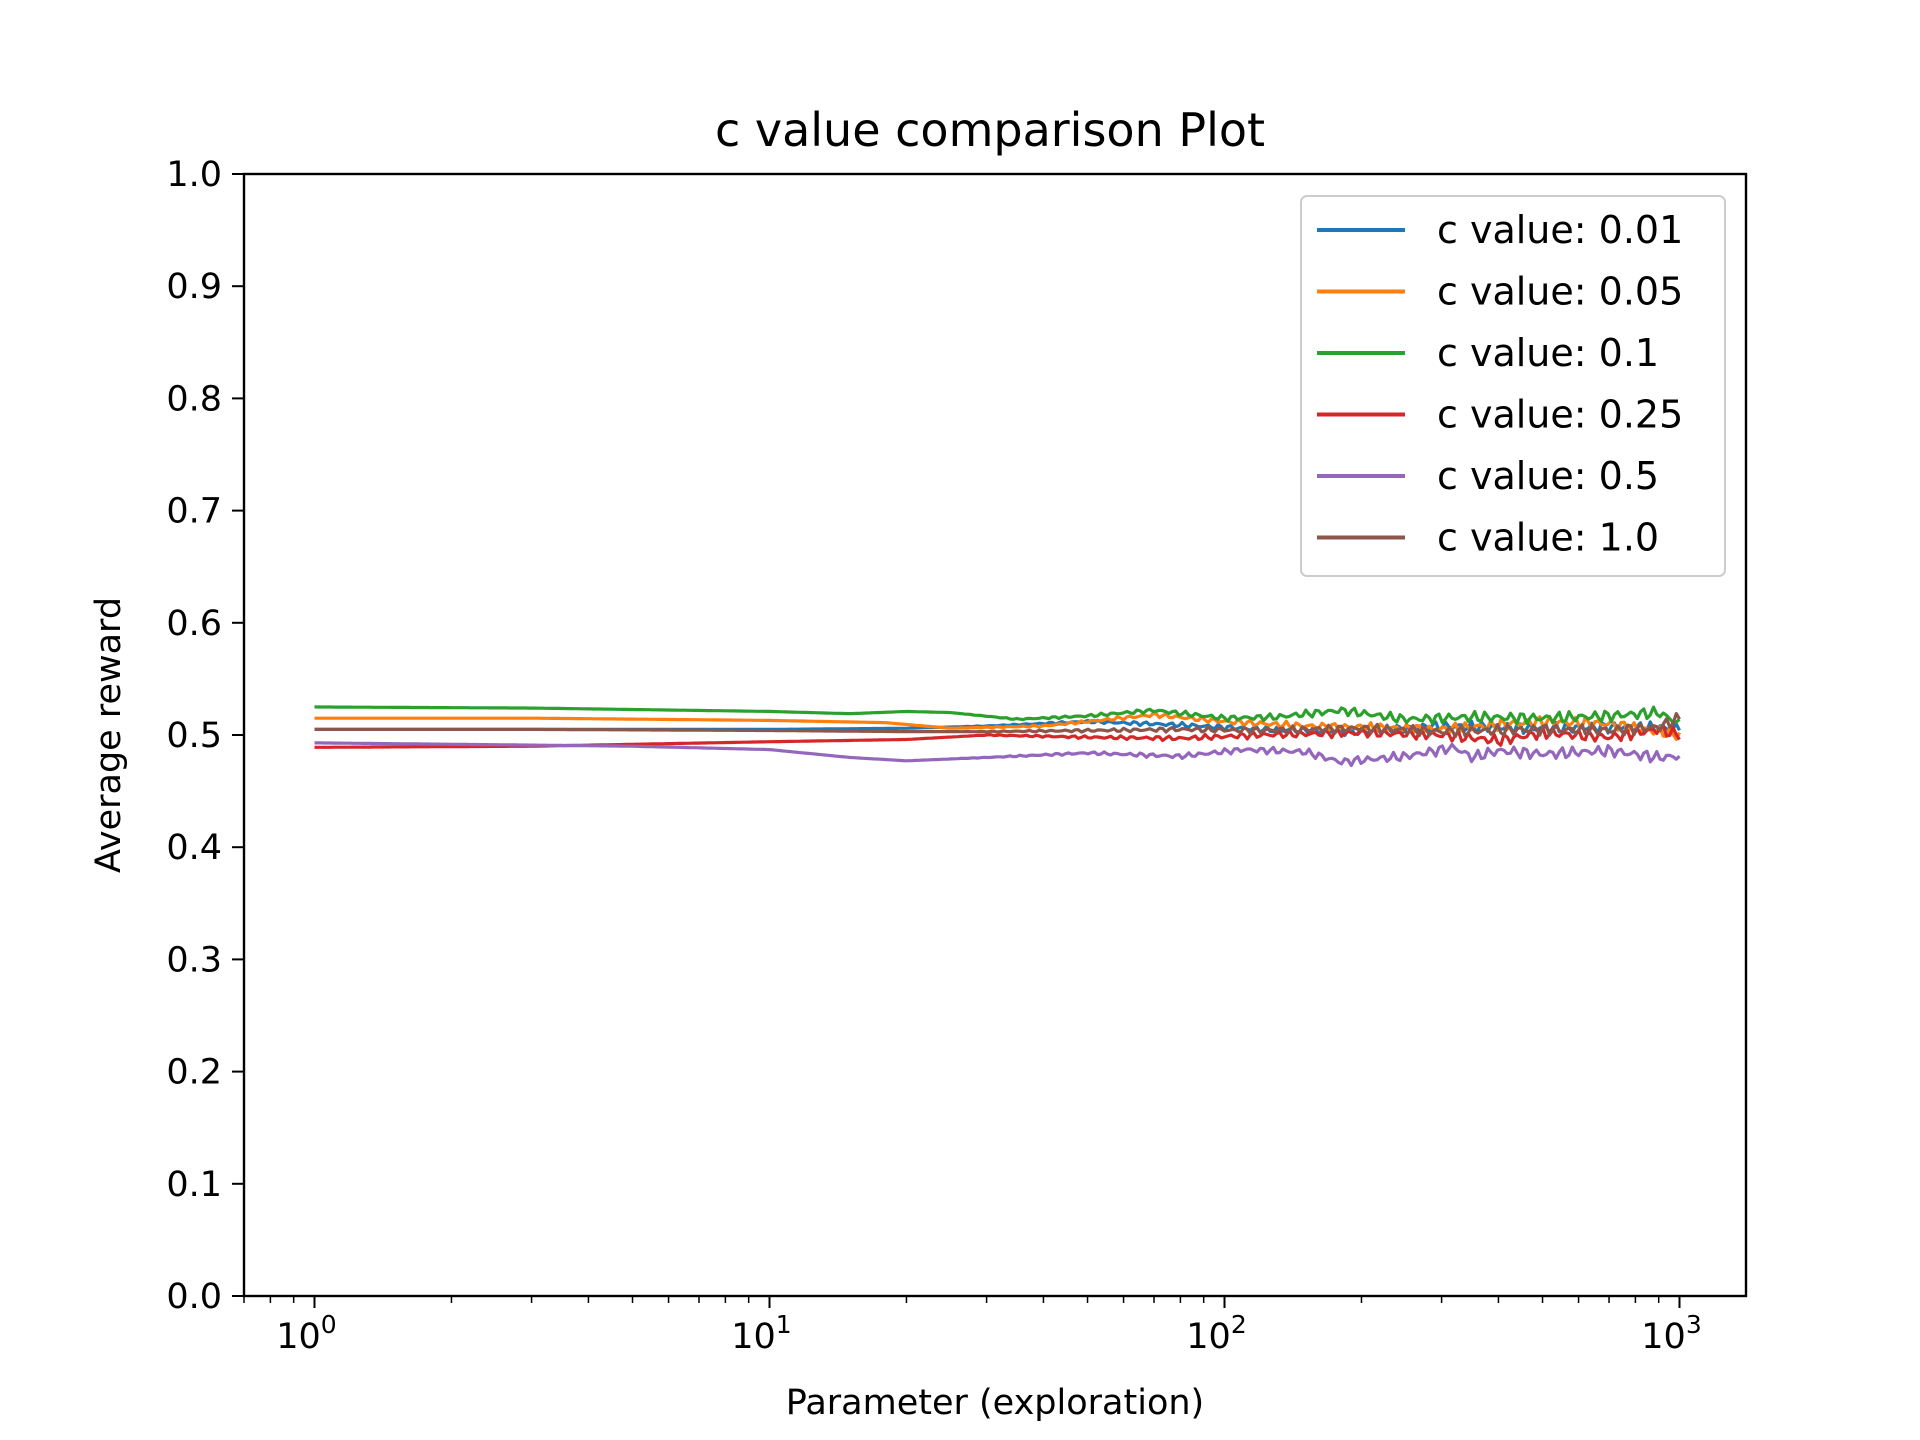 The height and width of the screenshot is (1440, 1920). I want to click on y-tick-label: 0.6, so click(194, 624).